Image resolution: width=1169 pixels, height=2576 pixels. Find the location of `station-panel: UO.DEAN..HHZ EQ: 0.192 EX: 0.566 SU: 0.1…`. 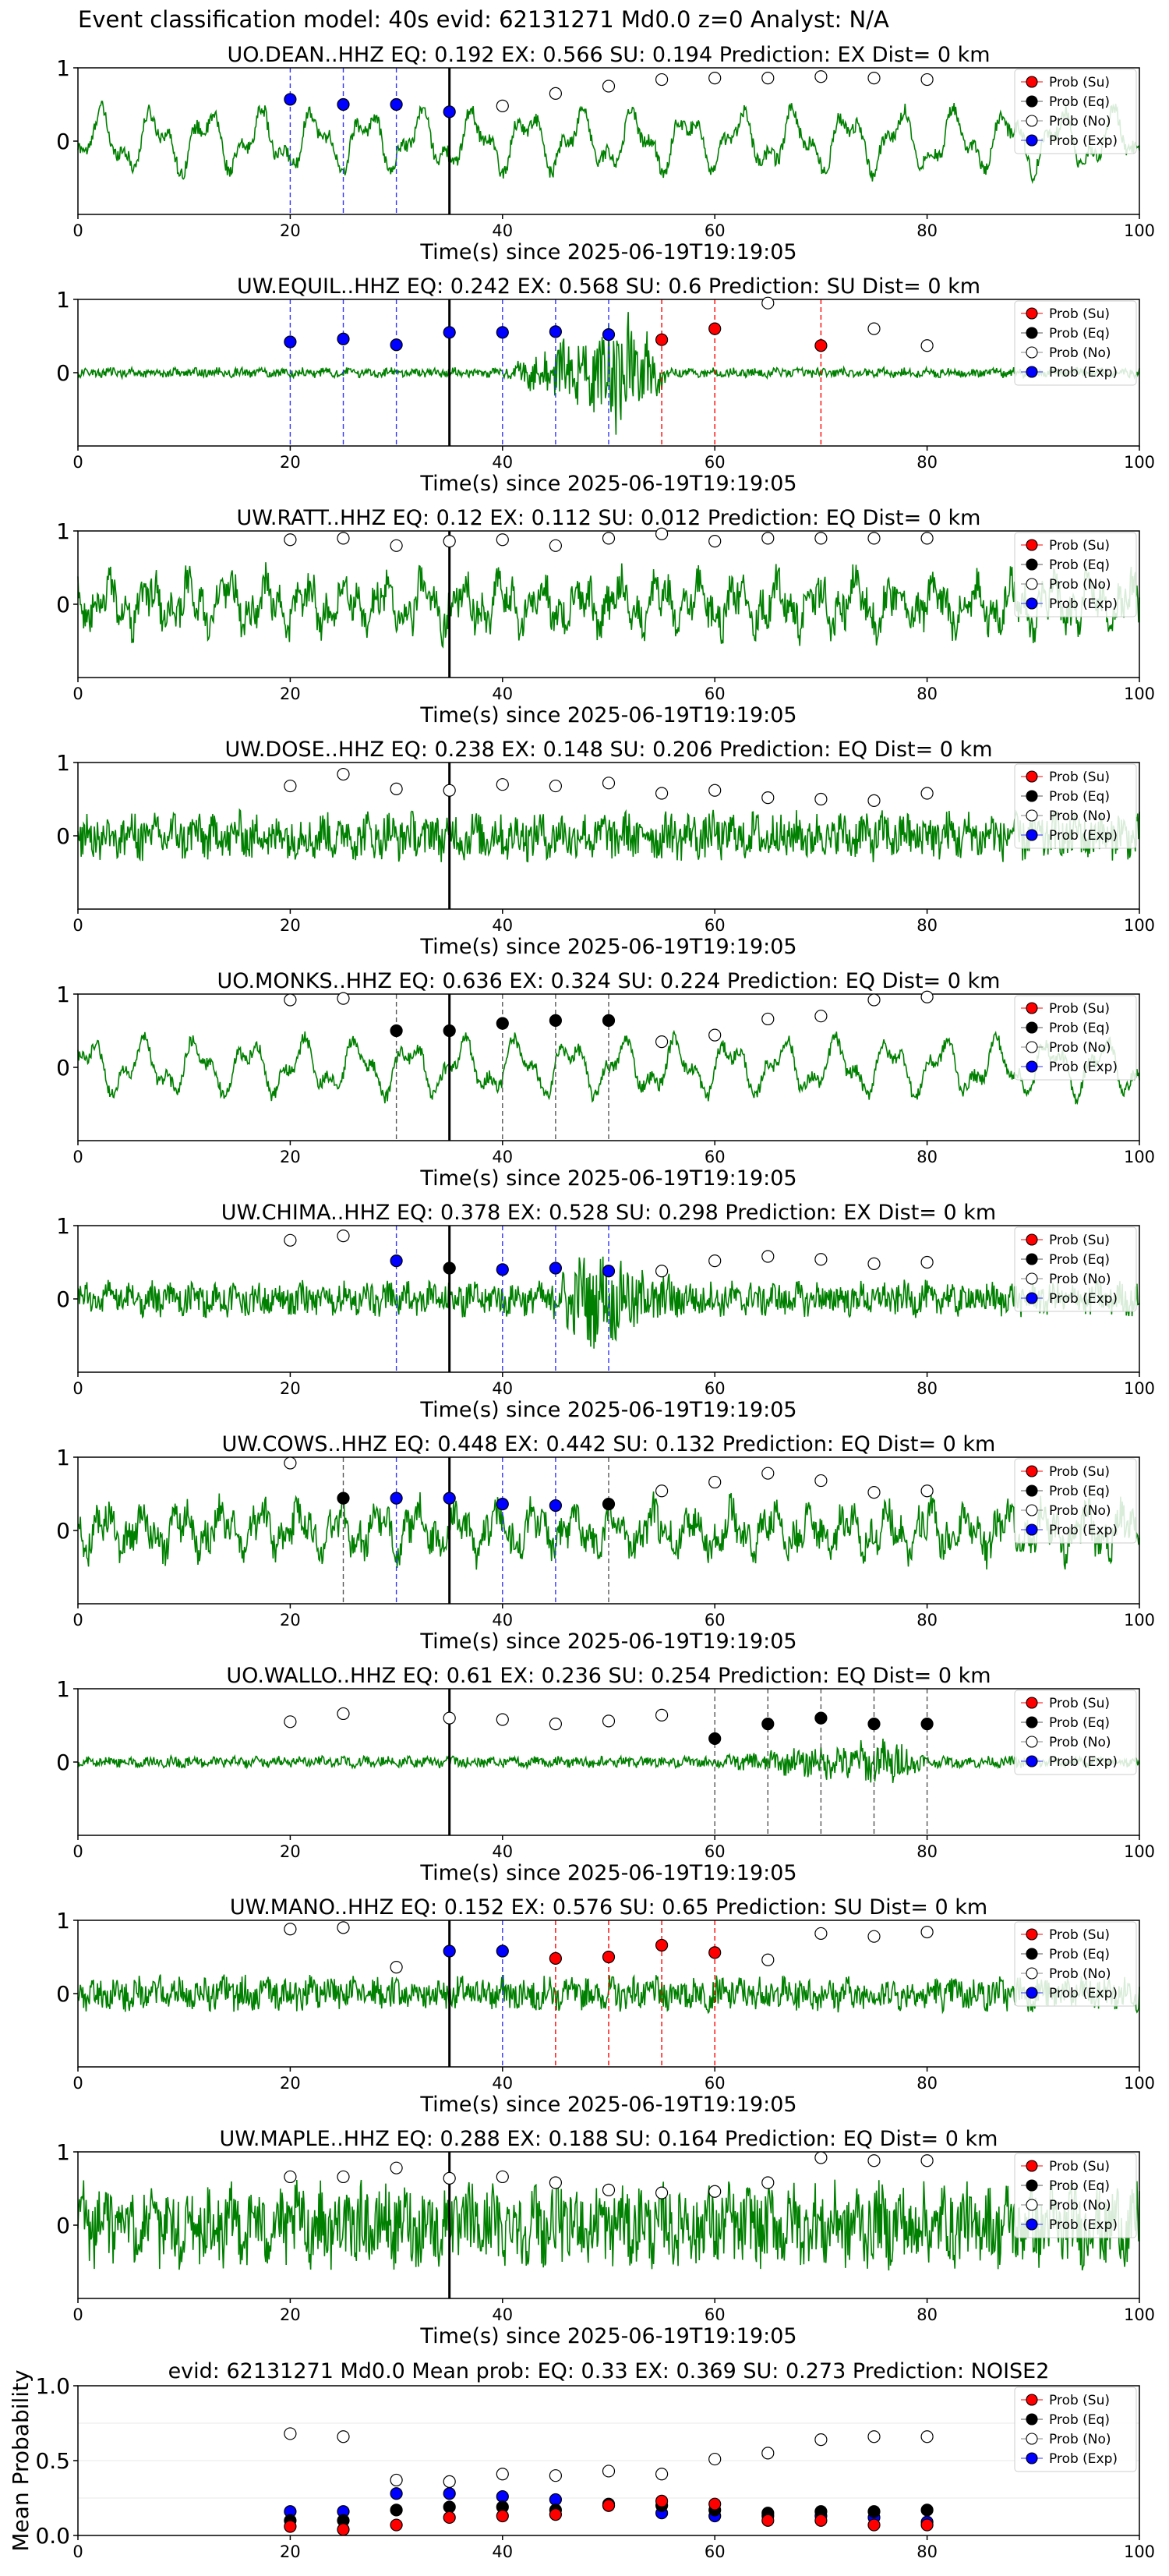

station-panel: UO.DEAN..HHZ EQ: 0.192 EX: 0.566 SU: 0.1… is located at coordinates (605, 153).